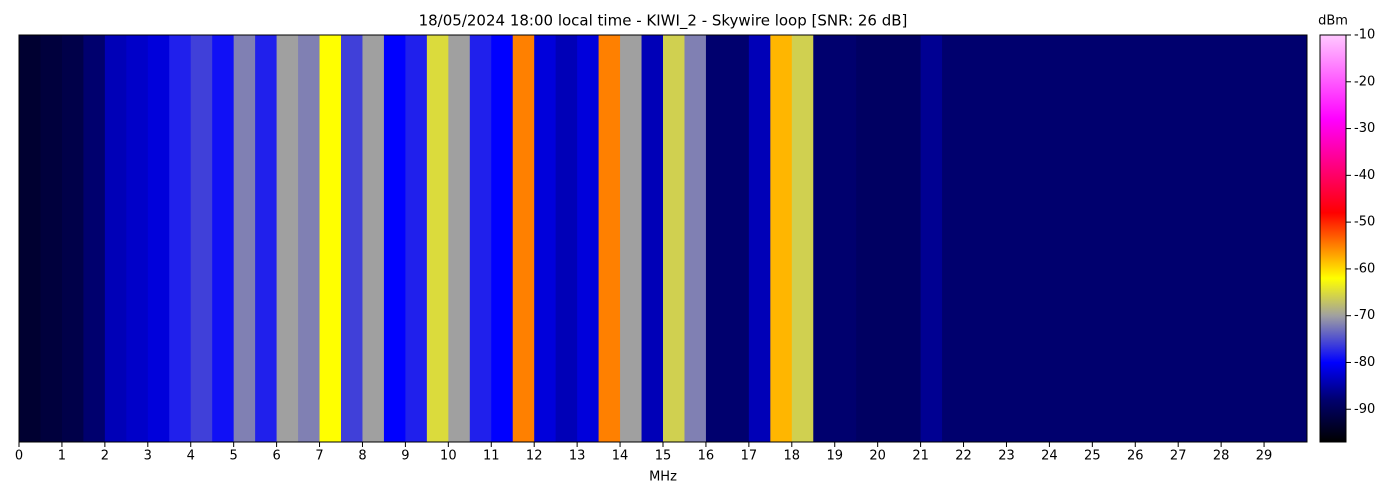 Image resolution: width=1400 pixels, height=500 pixels. Describe the element at coordinates (1135, 456) in the screenshot. I see `x-tick-label: 26` at that location.